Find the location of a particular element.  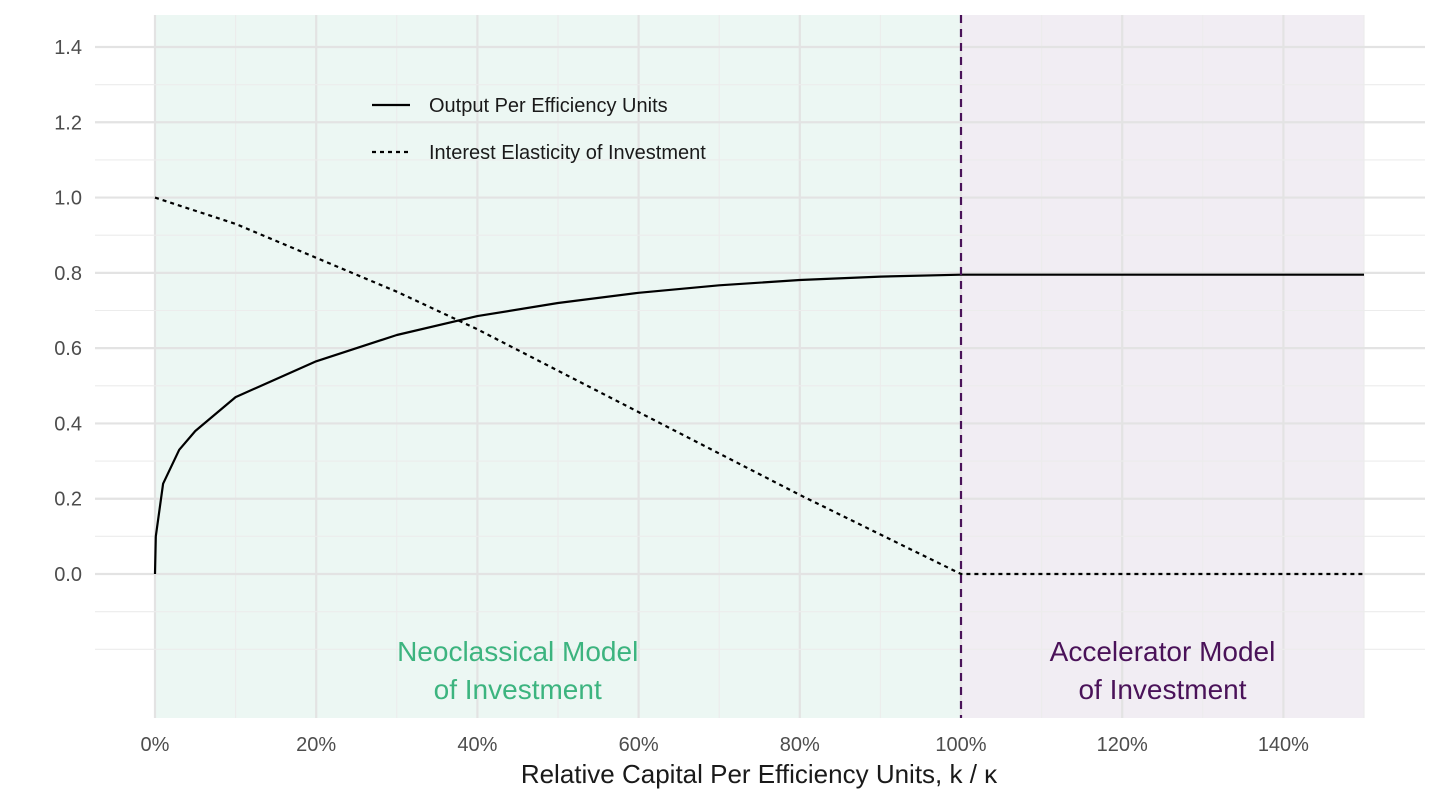

legend-label-0: Output Per Efficiency Units is located at coordinates (548, 106).